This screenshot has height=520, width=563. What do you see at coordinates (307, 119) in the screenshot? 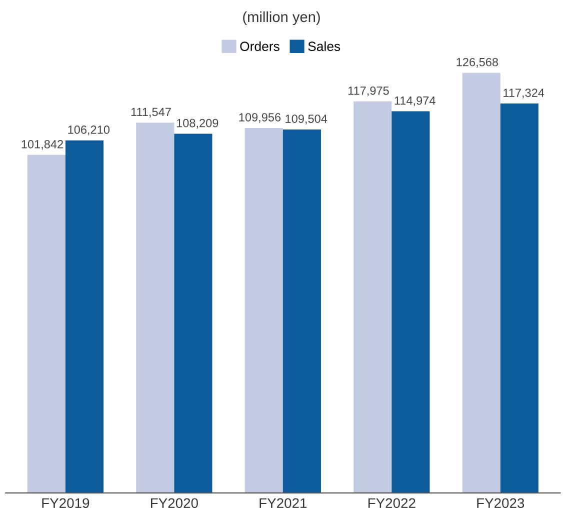
I see `data-label: 109,504` at bounding box center [307, 119].